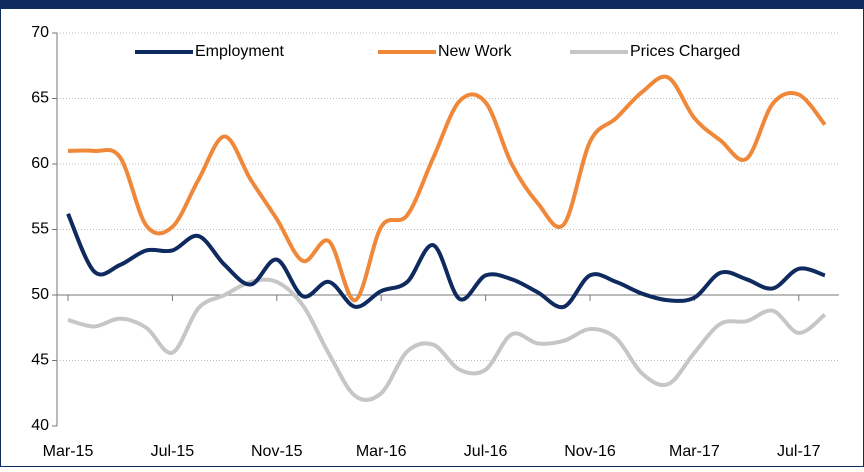  I want to click on y-tick-label: 70, so click(40, 32).